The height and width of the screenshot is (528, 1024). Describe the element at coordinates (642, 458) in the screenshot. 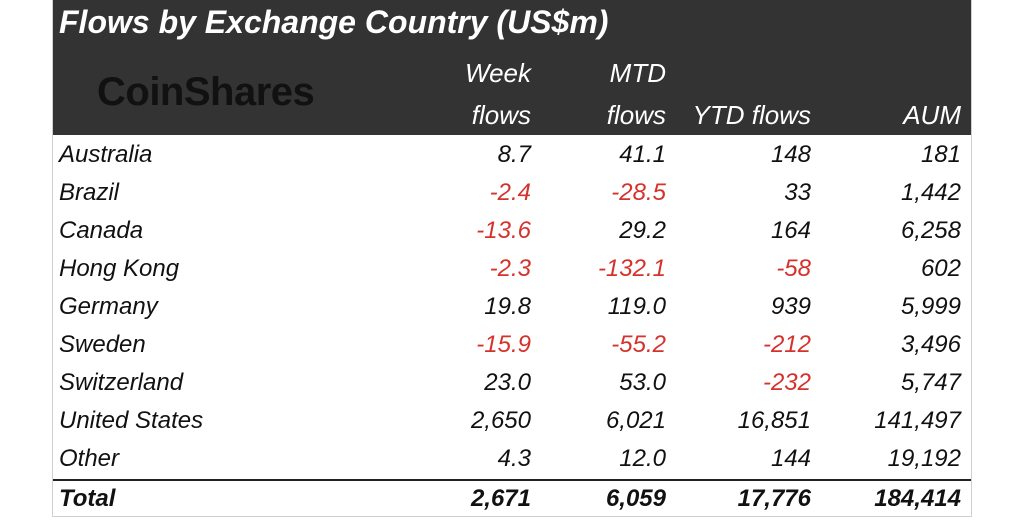

I see `mtd-cell: 12.0` at that location.